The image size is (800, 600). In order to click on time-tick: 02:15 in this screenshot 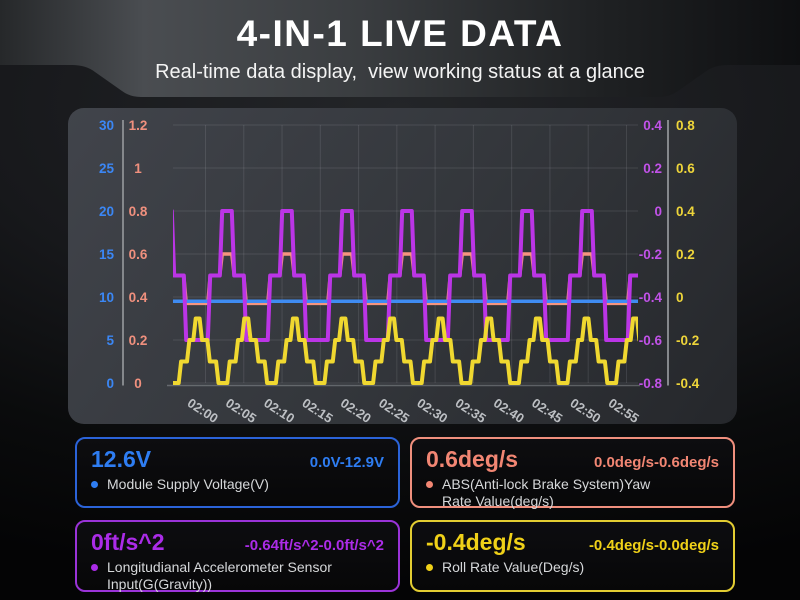, I will do `click(318, 410)`.